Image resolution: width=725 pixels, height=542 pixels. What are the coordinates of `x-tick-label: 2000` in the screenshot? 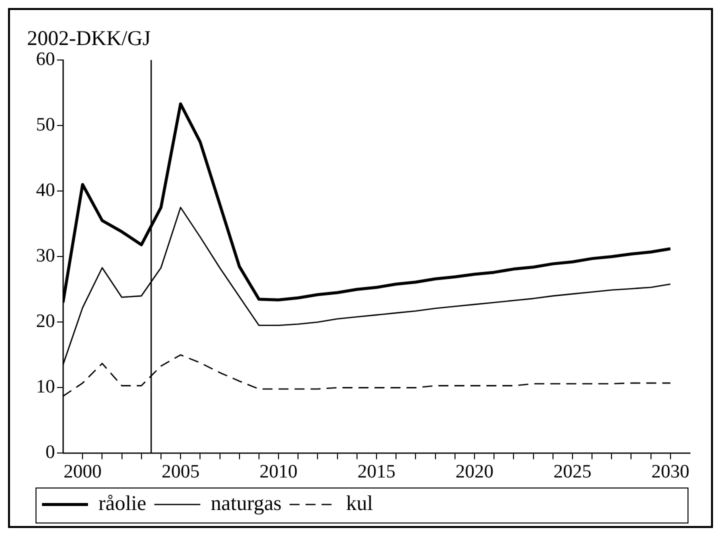 It's located at (83, 472).